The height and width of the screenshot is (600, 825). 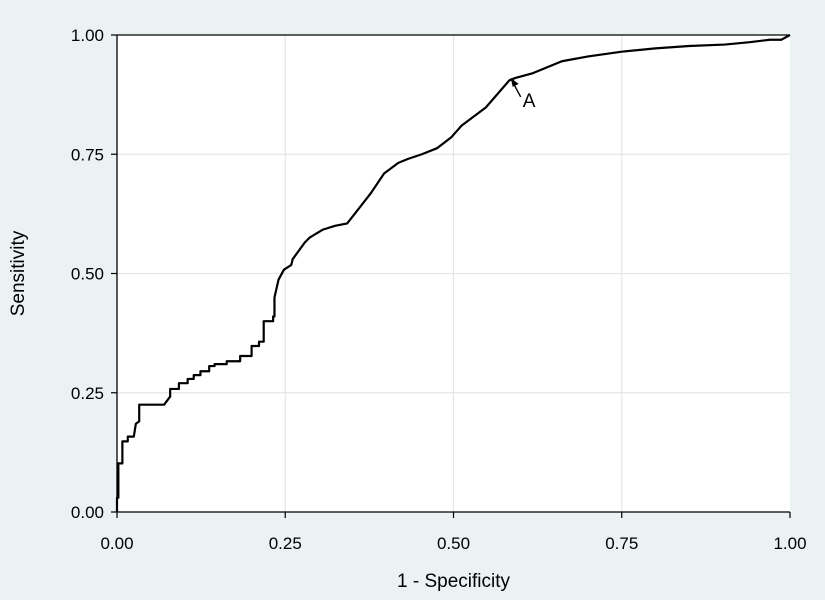 What do you see at coordinates (285, 543) in the screenshot?
I see `x-tick-label: 0.25` at bounding box center [285, 543].